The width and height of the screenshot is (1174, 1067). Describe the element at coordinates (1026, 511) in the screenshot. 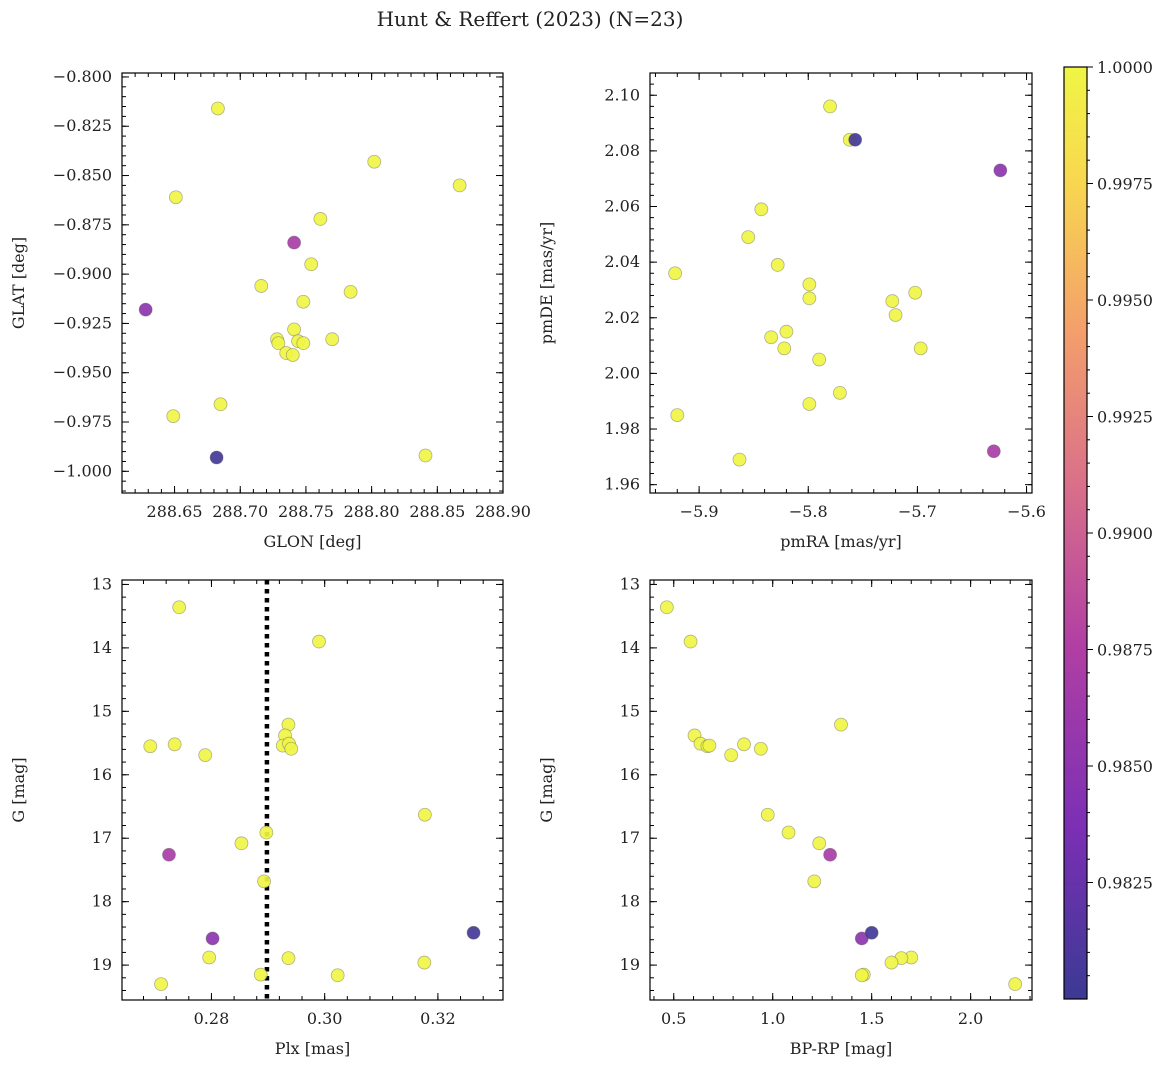

I see `x-tick-label: −5.6` at that location.